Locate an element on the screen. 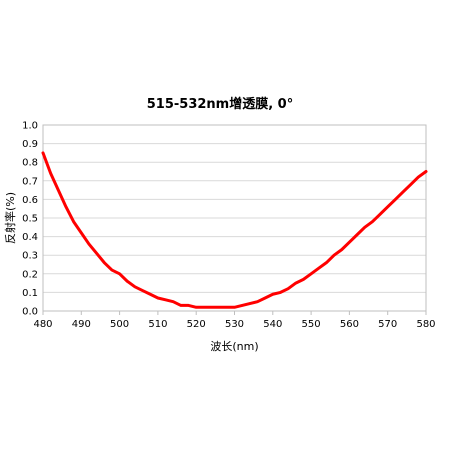 This screenshot has width=450, height=454. x-axis-ticks: 480 490 500 510 520 530 540 550 560 570 580 is located at coordinates (234, 320).